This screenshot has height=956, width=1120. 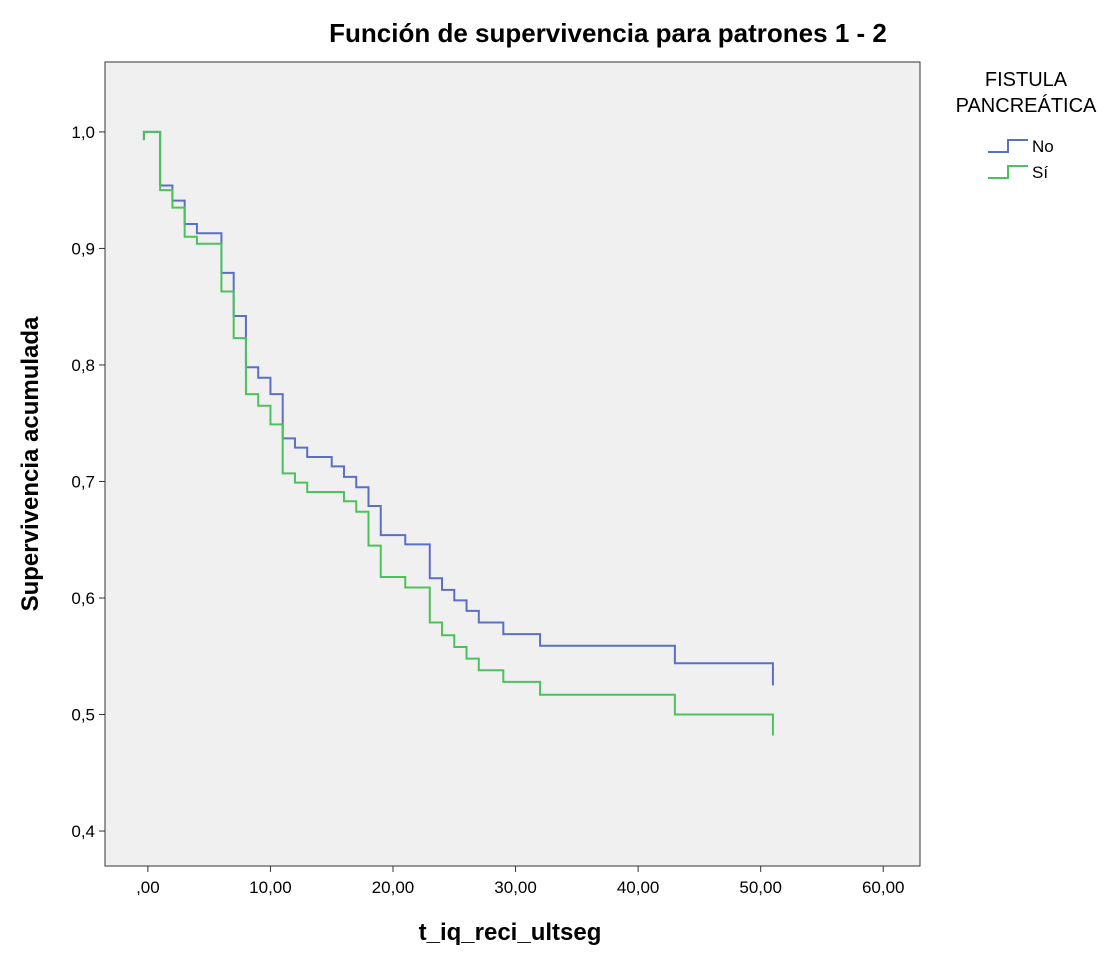 What do you see at coordinates (83, 831) in the screenshot?
I see `y-tick-label: 0,4` at bounding box center [83, 831].